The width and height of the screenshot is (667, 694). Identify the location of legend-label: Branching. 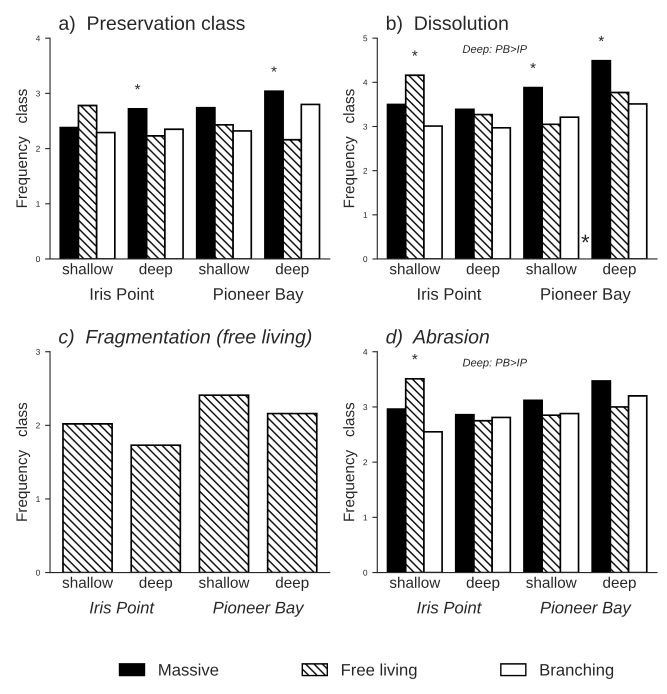
(577, 671).